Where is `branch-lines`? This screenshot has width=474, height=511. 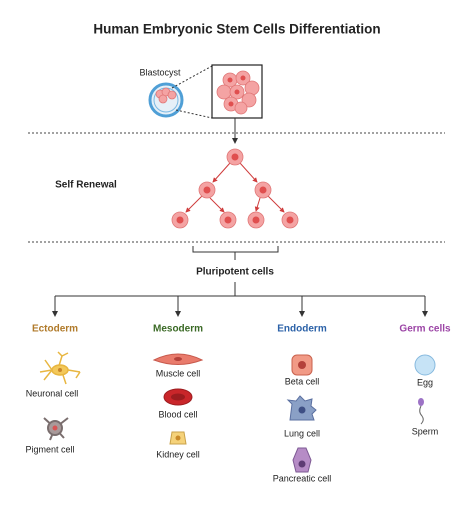
branch-lines is located at coordinates (240, 289).